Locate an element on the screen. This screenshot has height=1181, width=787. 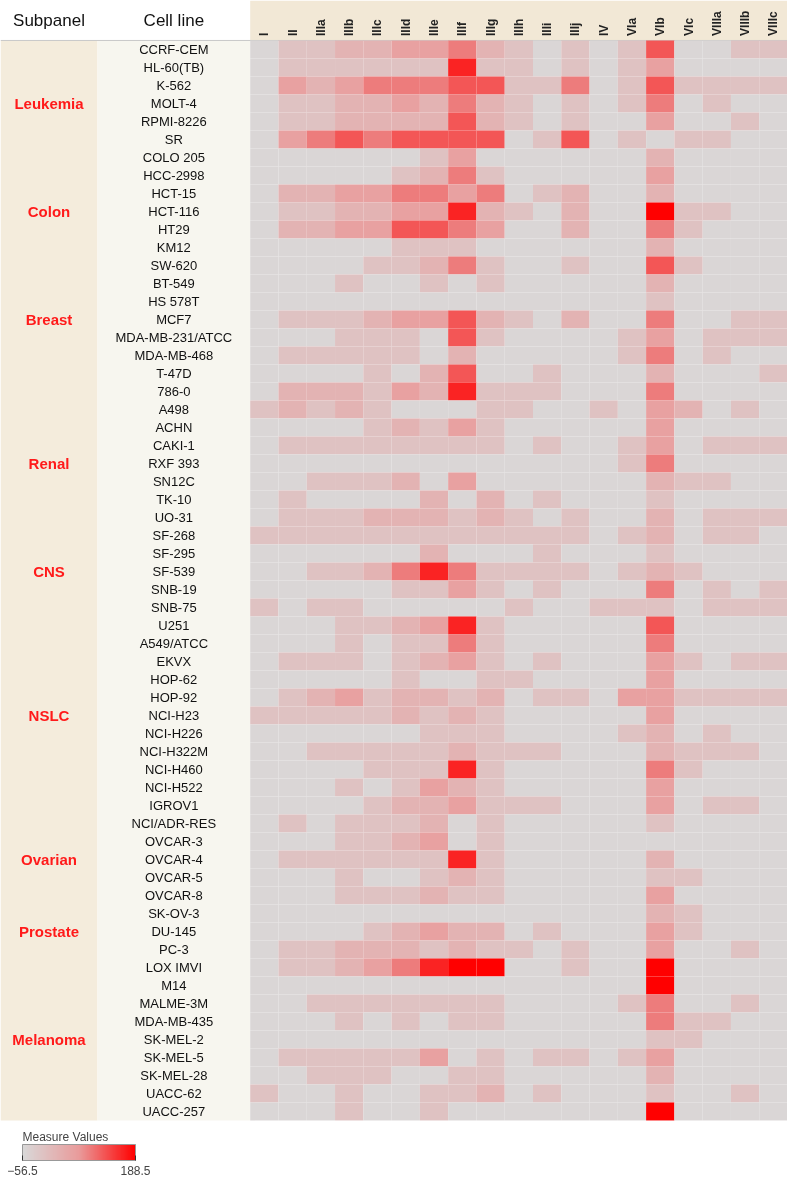
y-tick-label: PC-3 is located at coordinates (174, 949).